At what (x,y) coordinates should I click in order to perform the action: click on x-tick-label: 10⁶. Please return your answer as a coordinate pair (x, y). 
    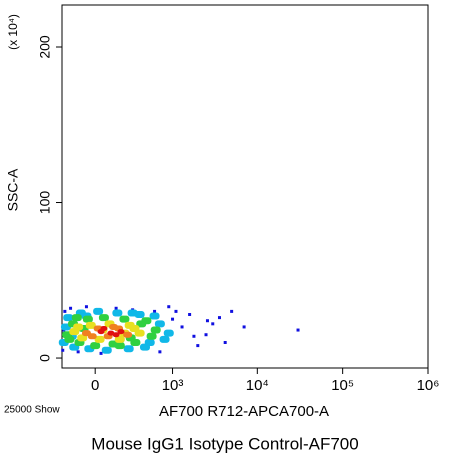
    Looking at the image, I should click on (428, 385).